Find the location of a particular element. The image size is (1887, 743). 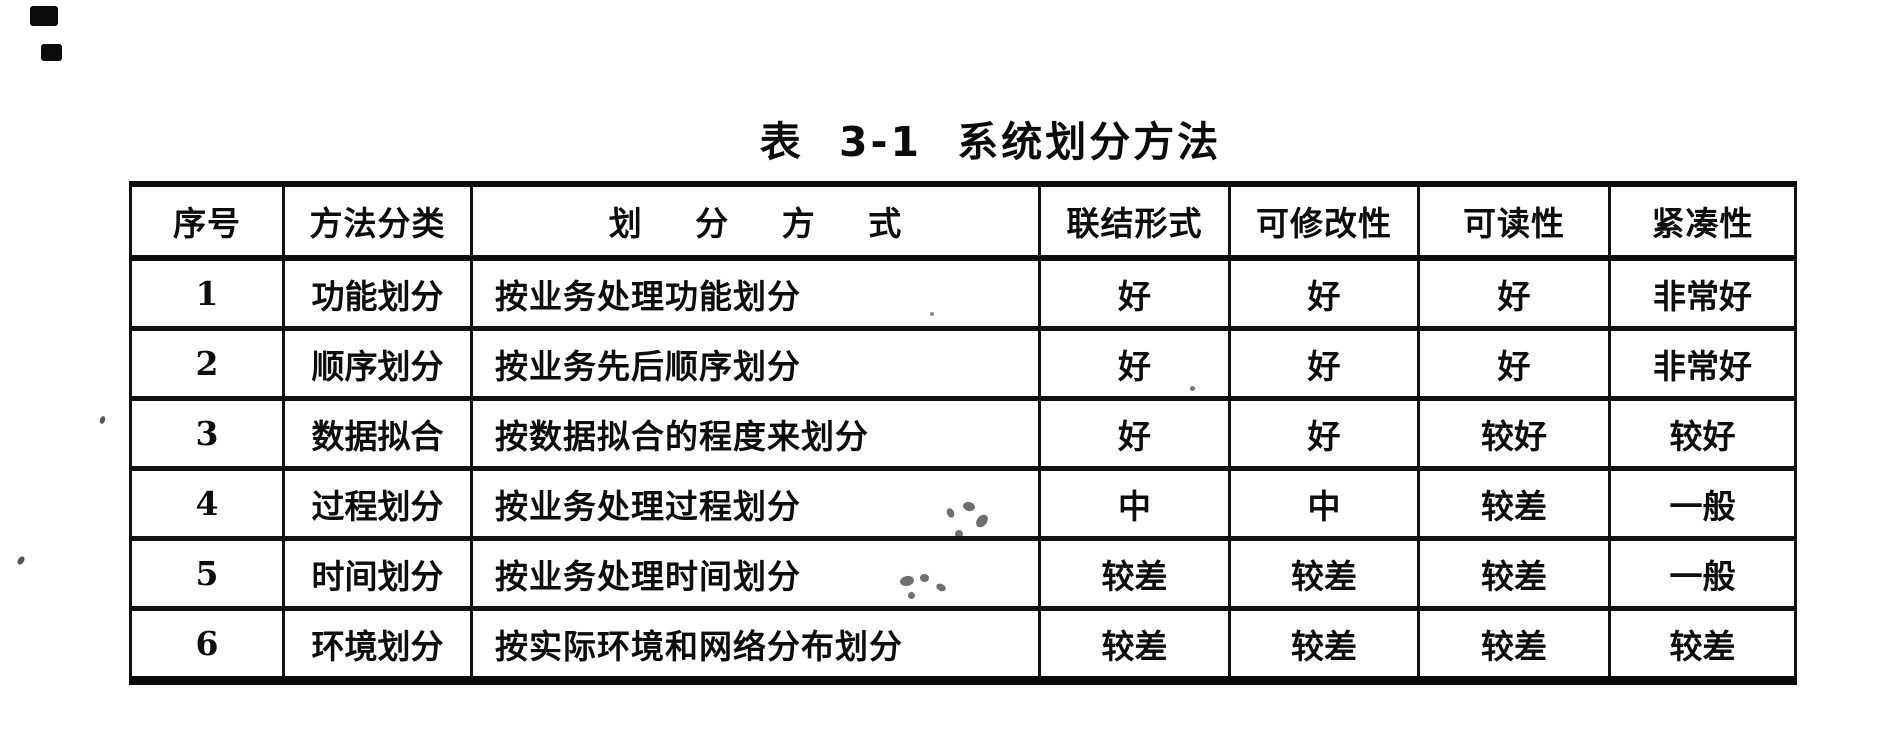

cell-category: 过程划分 is located at coordinates (377, 503).